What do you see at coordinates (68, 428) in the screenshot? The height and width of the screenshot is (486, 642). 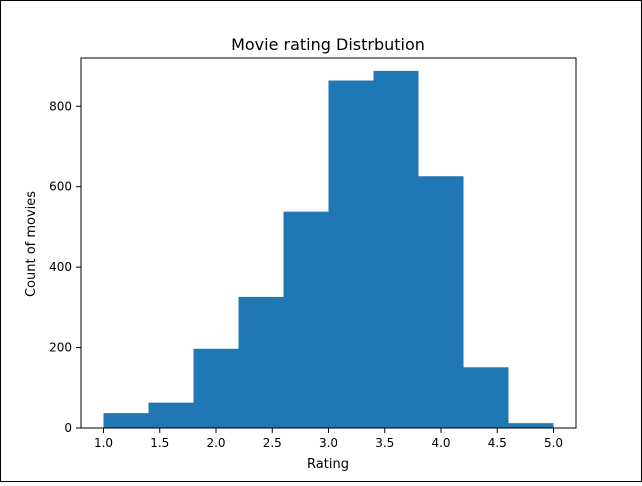 I see `y-tick-label: 0` at bounding box center [68, 428].